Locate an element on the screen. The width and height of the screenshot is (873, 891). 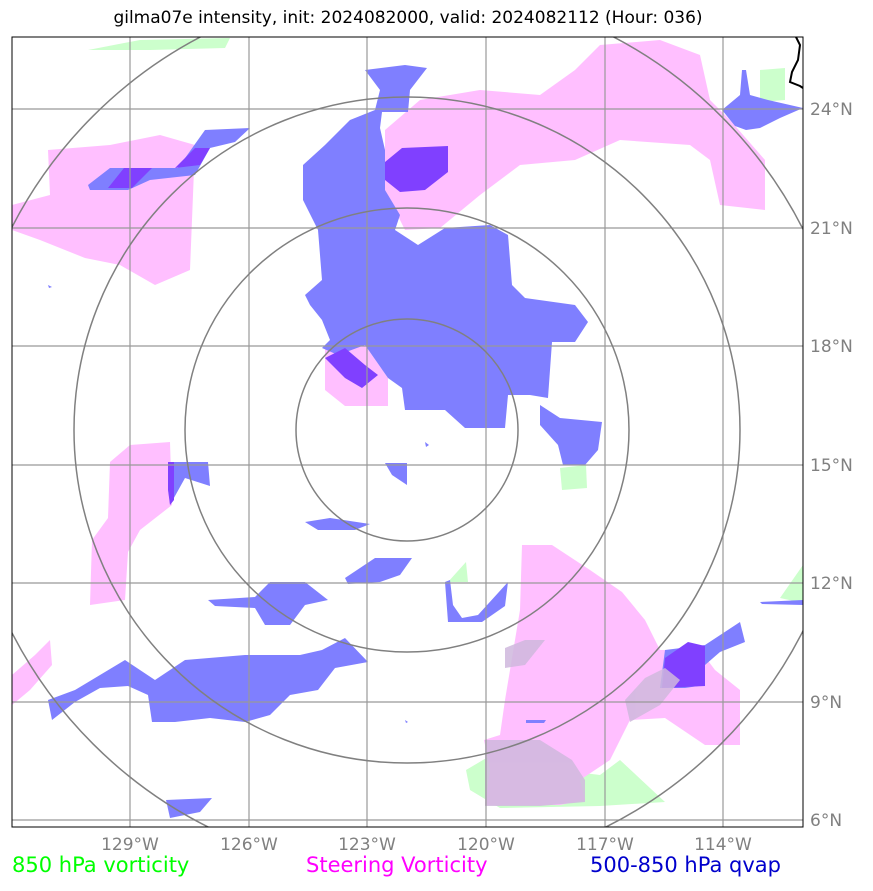
lat-tick-label: 12°N is located at coordinates (831, 584).